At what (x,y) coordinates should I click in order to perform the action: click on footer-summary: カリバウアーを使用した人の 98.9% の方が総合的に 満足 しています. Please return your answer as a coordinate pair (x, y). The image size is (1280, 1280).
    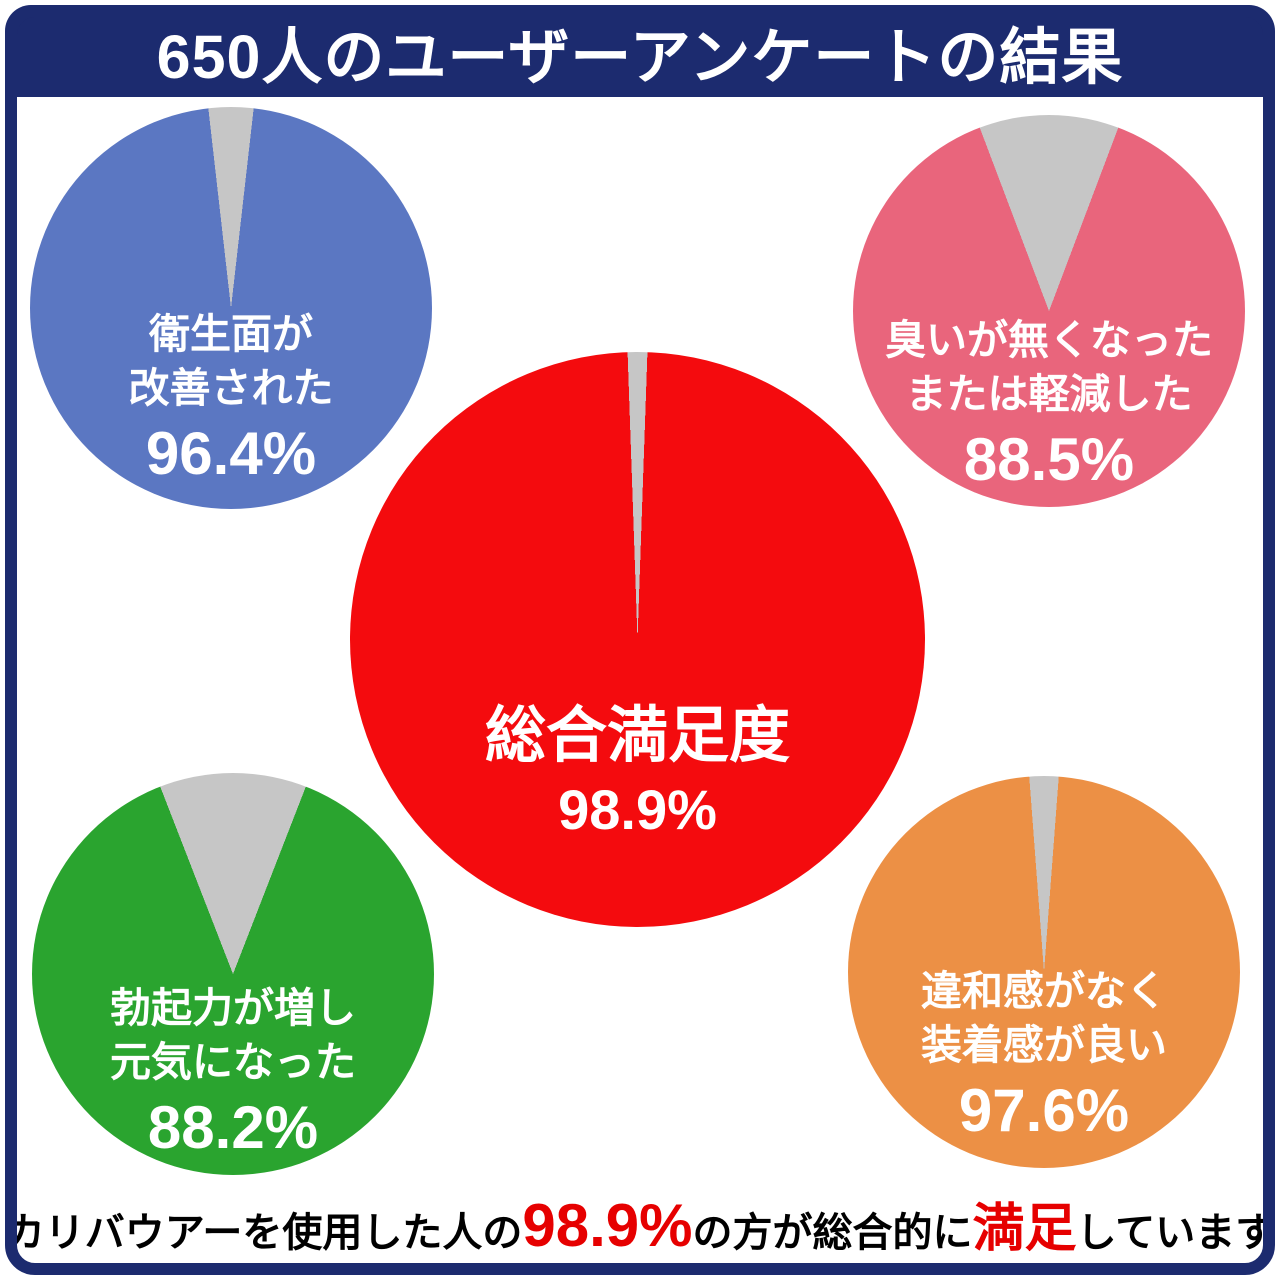
    Looking at the image, I should click on (640, 1226).